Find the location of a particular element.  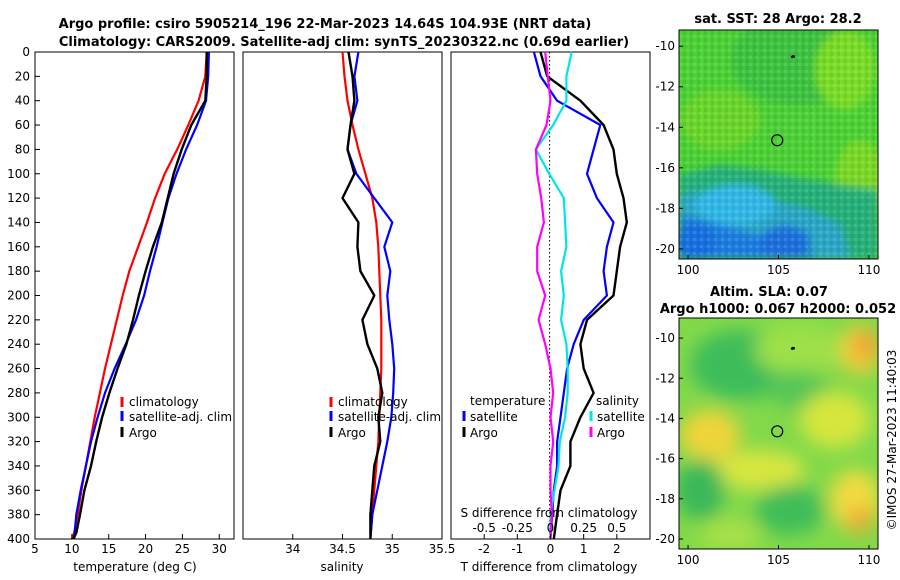

x-tick-label: -1 is located at coordinates (517, 549).